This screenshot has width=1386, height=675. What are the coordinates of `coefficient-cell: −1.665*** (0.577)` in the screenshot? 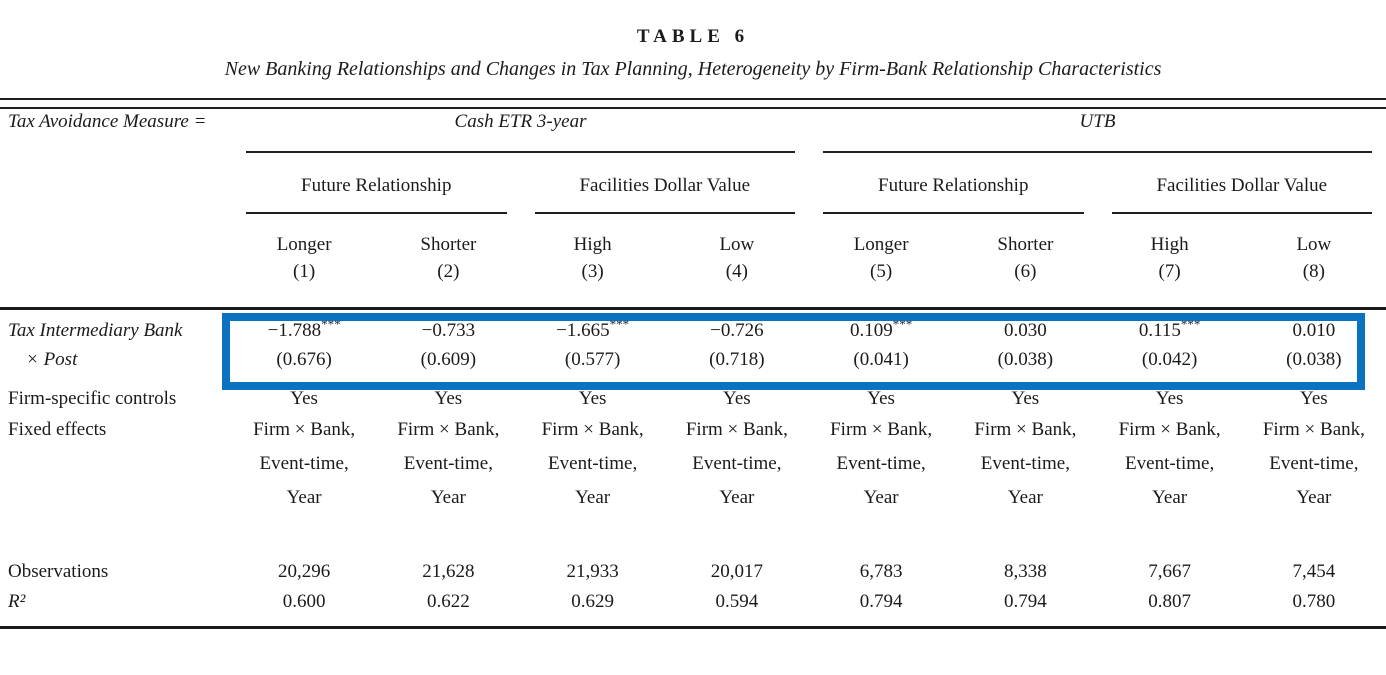 It's located at (592, 342).